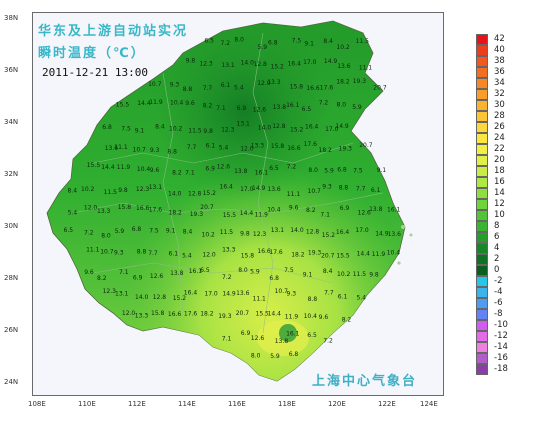 This screenshot has height=424, width=536. Describe the element at coordinates (11, 122) in the screenshot. I see `latitude-label: 34N` at that location.